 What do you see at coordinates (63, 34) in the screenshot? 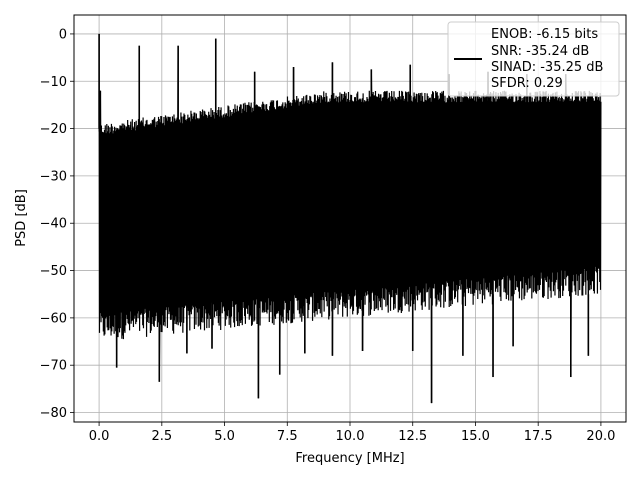
I see `y-tick-label: 0` at bounding box center [63, 34].